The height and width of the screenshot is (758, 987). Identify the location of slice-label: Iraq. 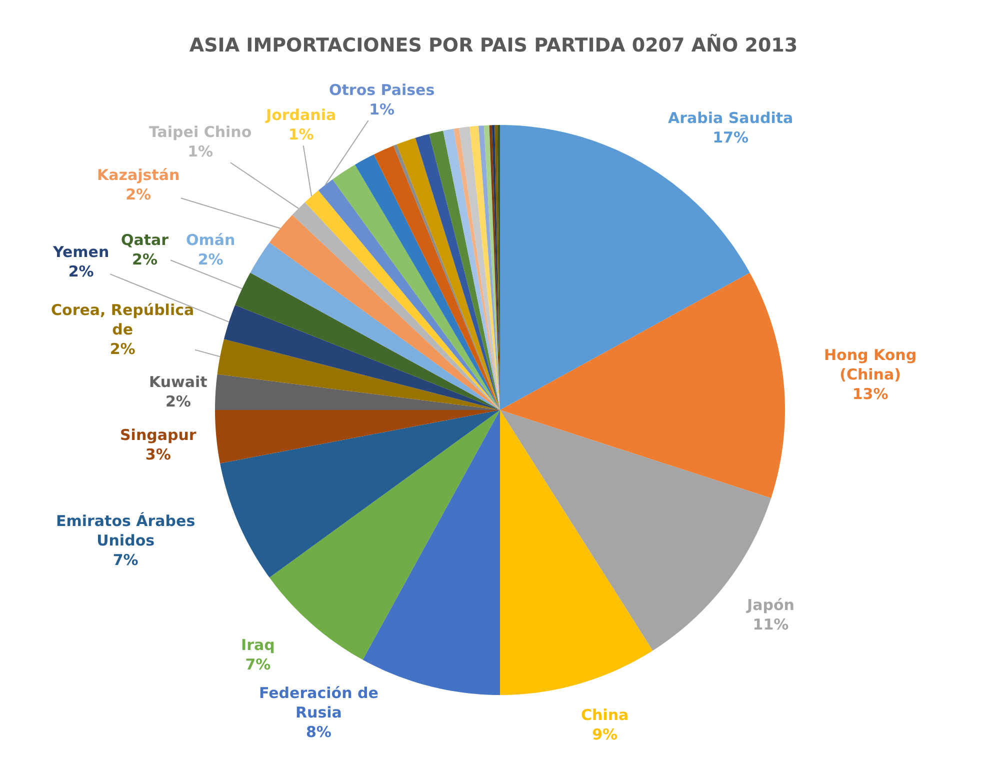
(258, 645).